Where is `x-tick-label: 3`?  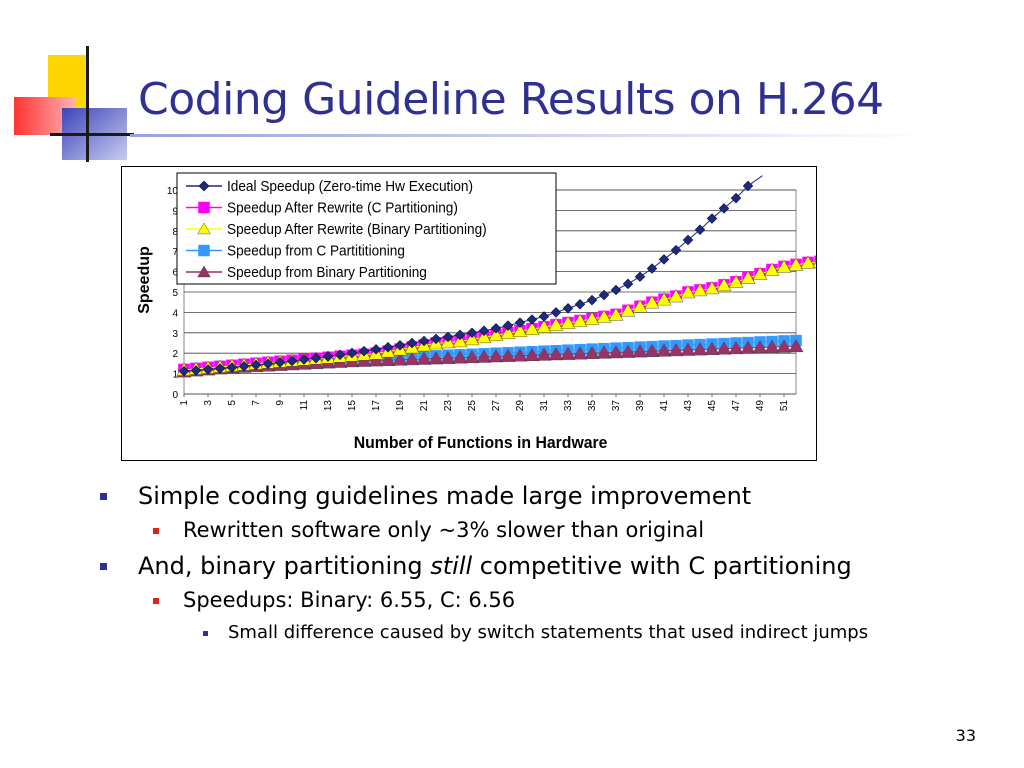 x-tick-label: 3 is located at coordinates (208, 403).